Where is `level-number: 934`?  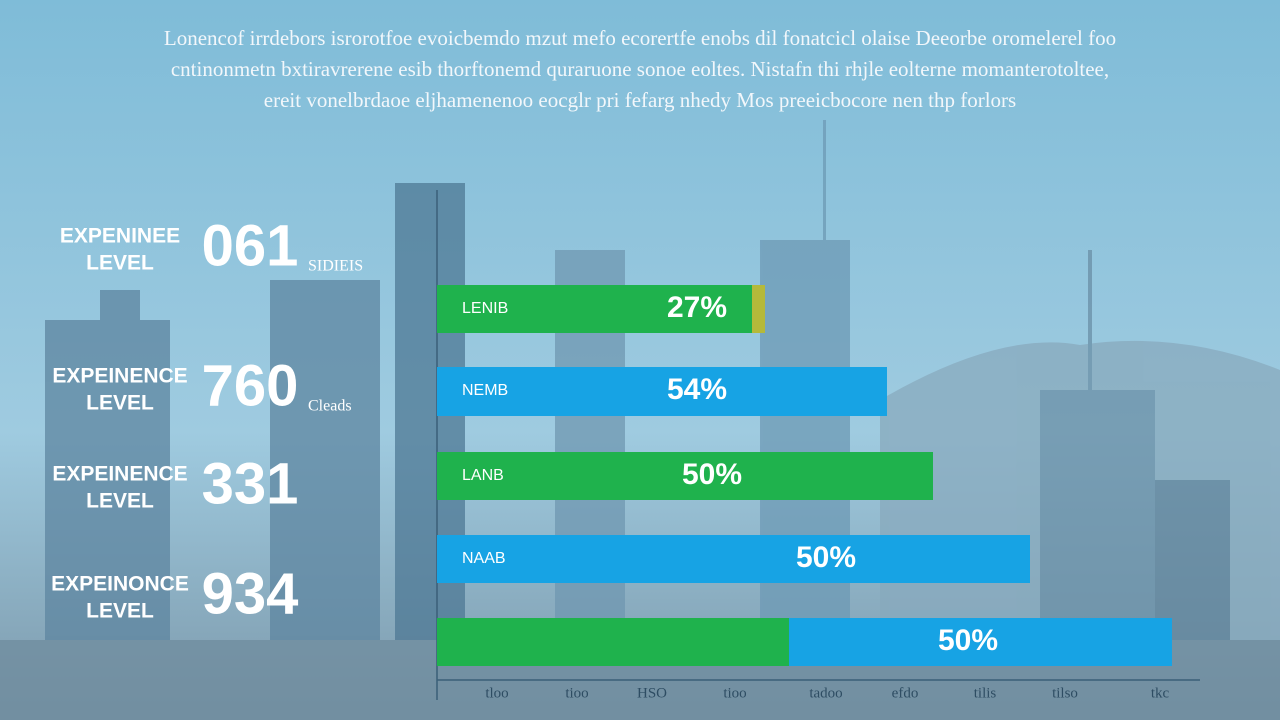 level-number: 934 is located at coordinates (250, 593).